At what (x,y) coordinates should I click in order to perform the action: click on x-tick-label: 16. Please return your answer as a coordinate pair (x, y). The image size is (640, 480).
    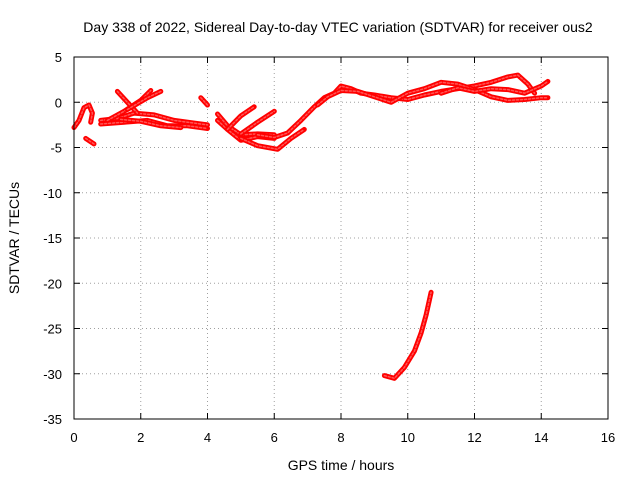
    Looking at the image, I should click on (608, 437).